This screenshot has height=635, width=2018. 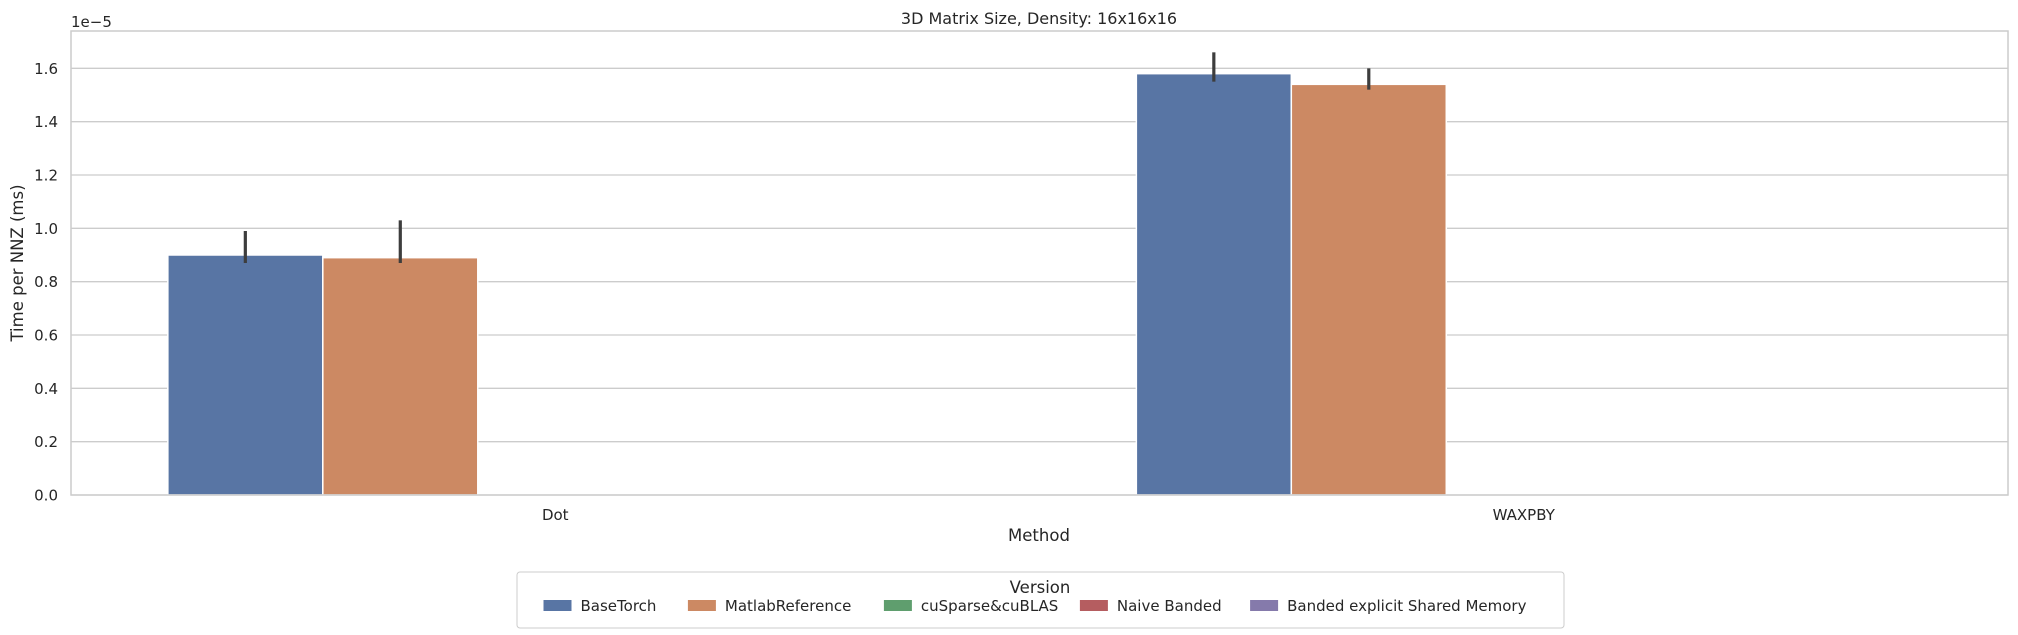 What do you see at coordinates (619, 606) in the screenshot?
I see `legend-label-basetorch: BaseTorch` at bounding box center [619, 606].